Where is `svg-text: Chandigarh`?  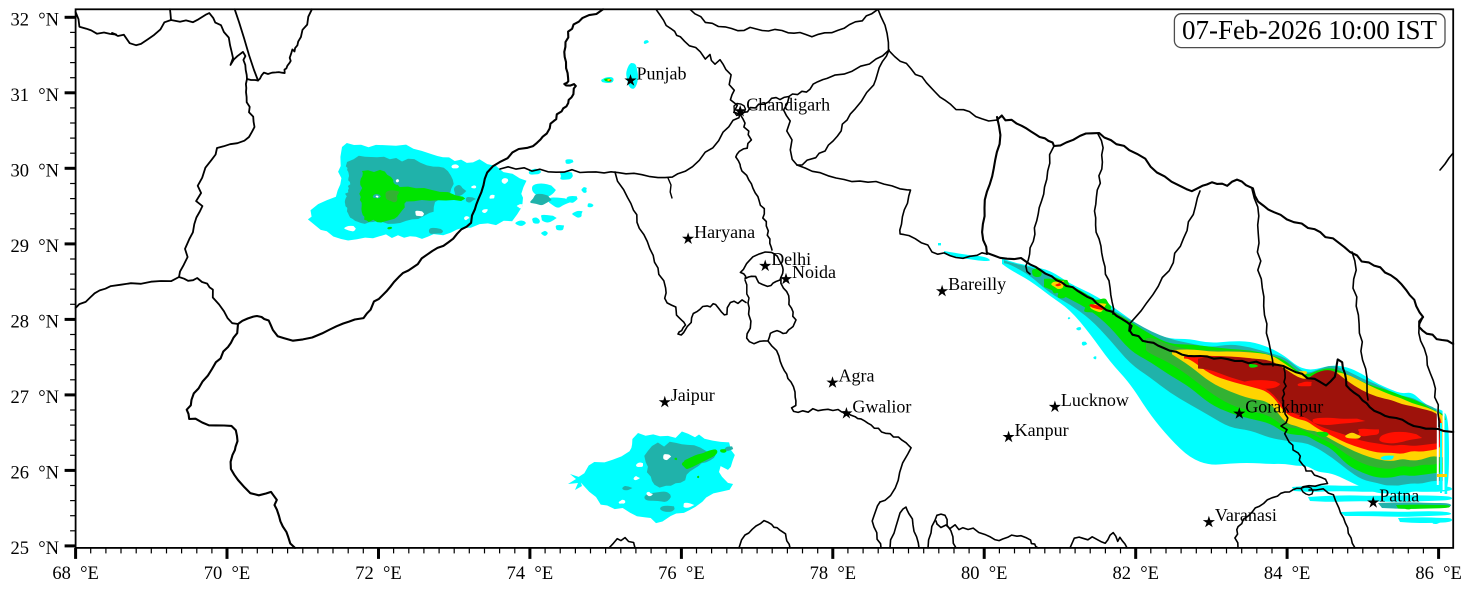
svg-text: Chandigarh is located at coordinates (788, 104).